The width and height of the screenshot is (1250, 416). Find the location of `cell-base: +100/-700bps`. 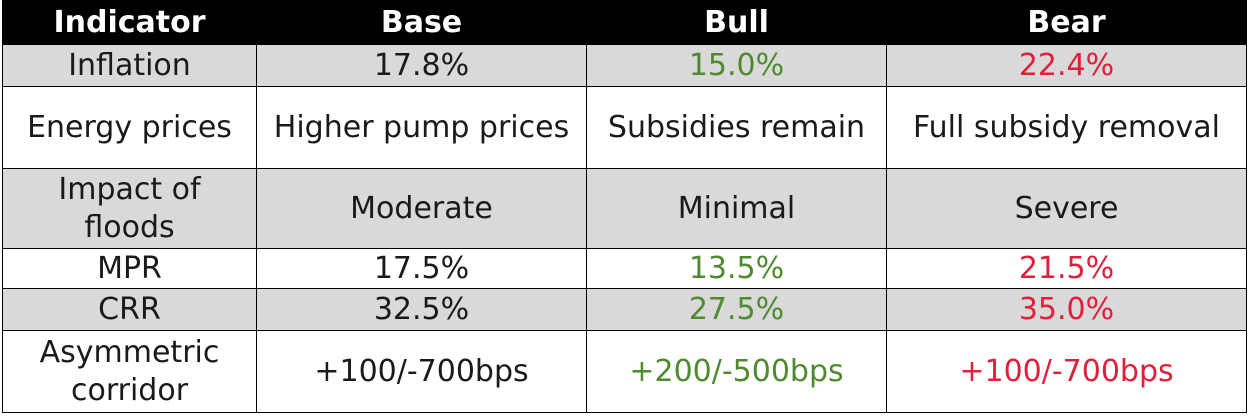

cell-base: +100/-700bps is located at coordinates (421, 371).